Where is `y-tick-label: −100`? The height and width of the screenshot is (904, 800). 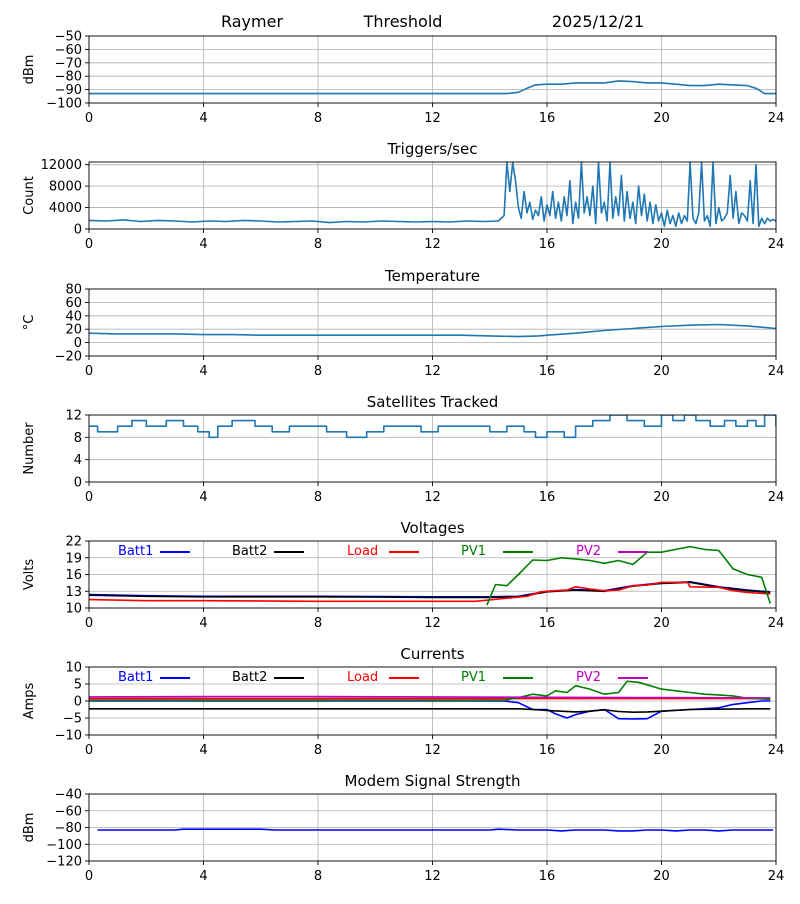 y-tick-label: −100 is located at coordinates (64, 104).